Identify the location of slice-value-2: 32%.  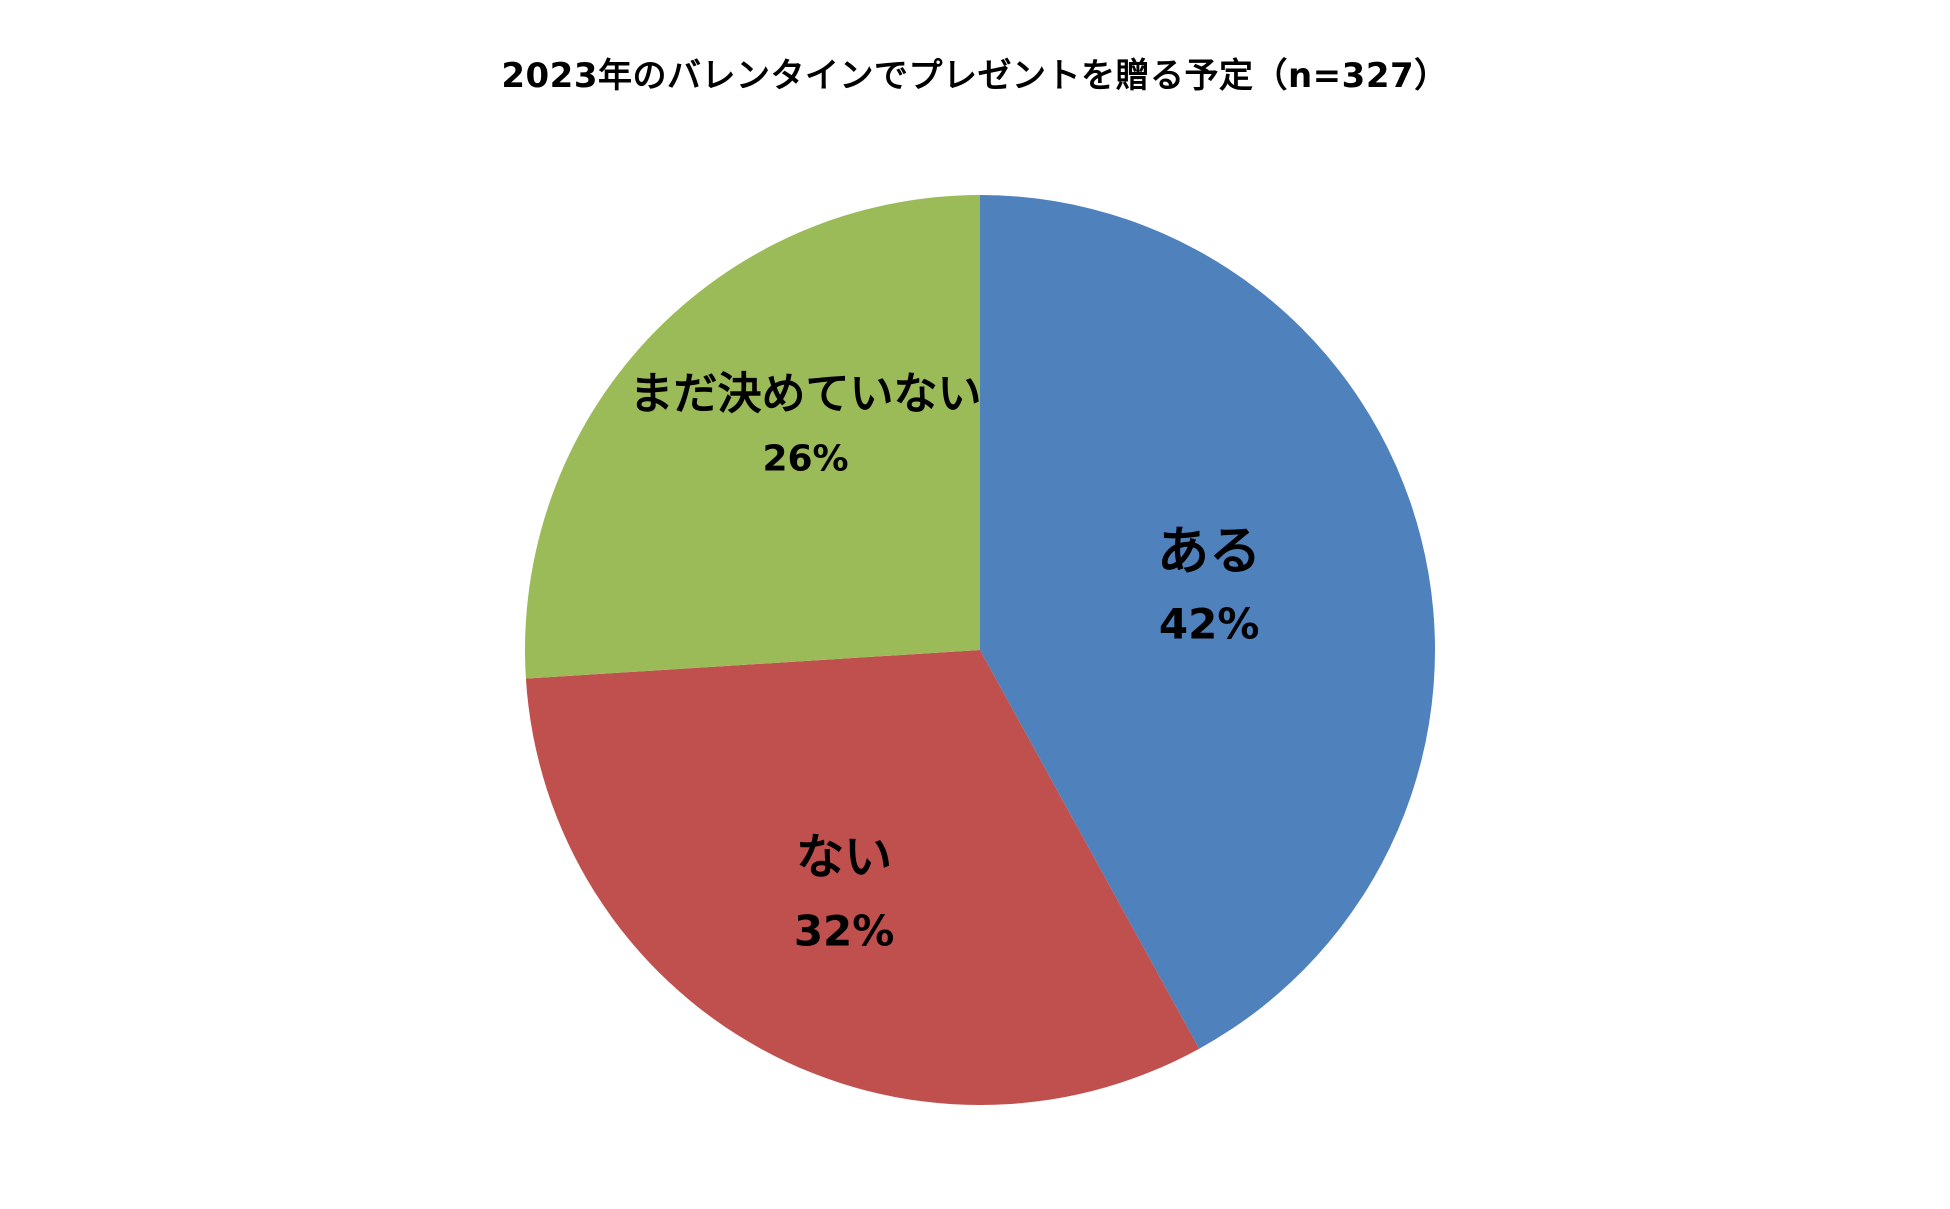
(844, 931).